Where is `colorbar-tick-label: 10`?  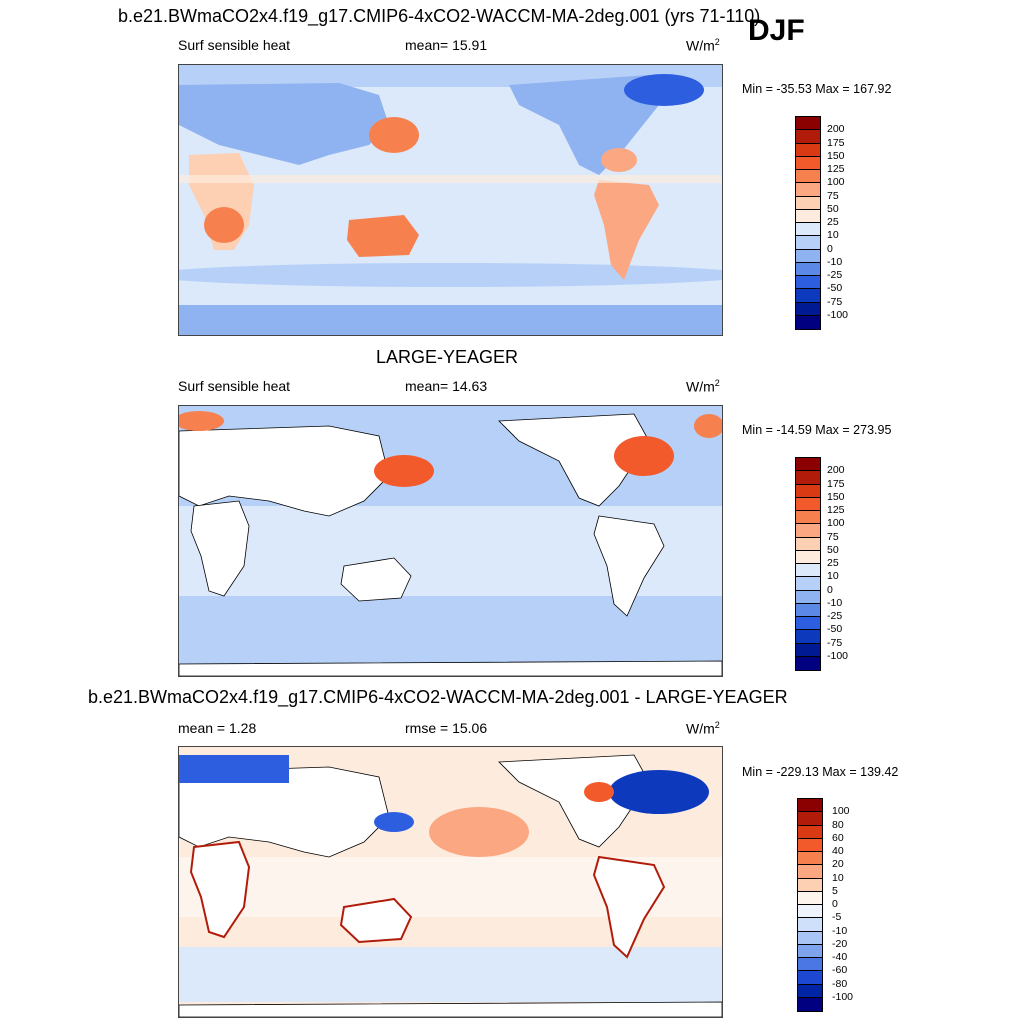
colorbar-tick-label: 10 is located at coordinates (838, 877).